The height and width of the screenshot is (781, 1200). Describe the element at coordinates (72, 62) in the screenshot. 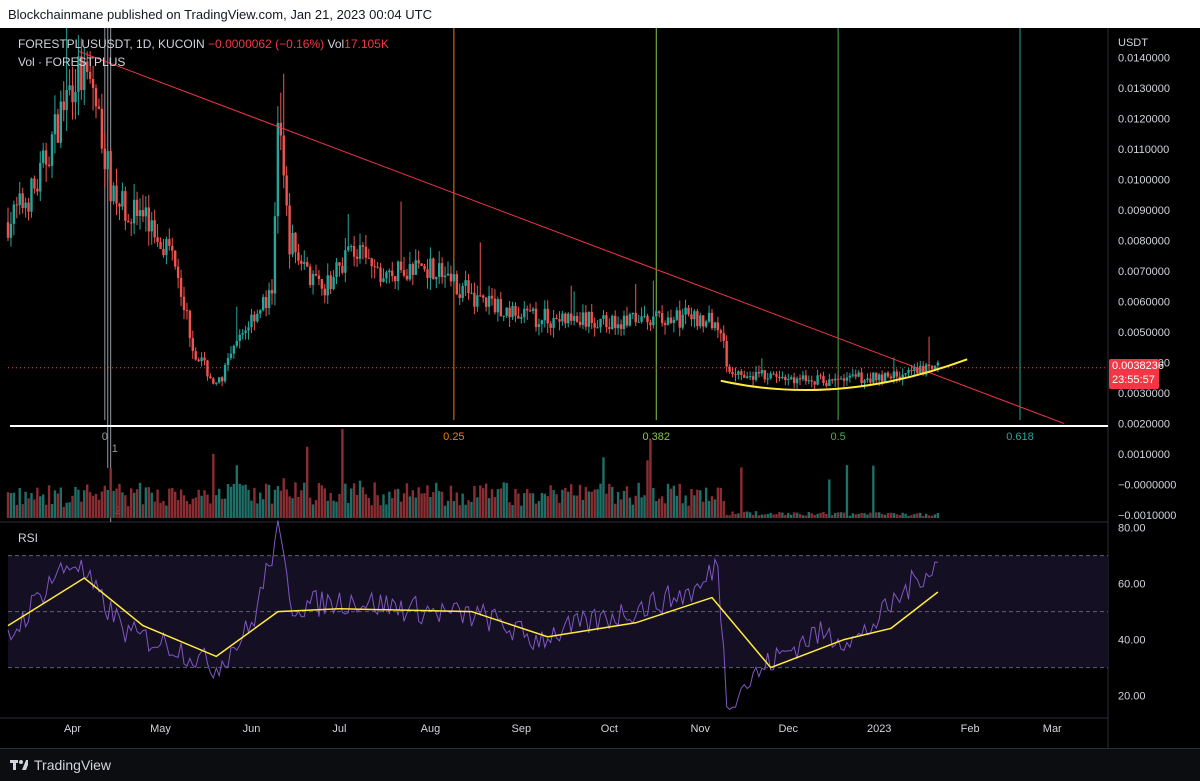

I see `indicator-name: Vol · FORESTPLUS` at that location.